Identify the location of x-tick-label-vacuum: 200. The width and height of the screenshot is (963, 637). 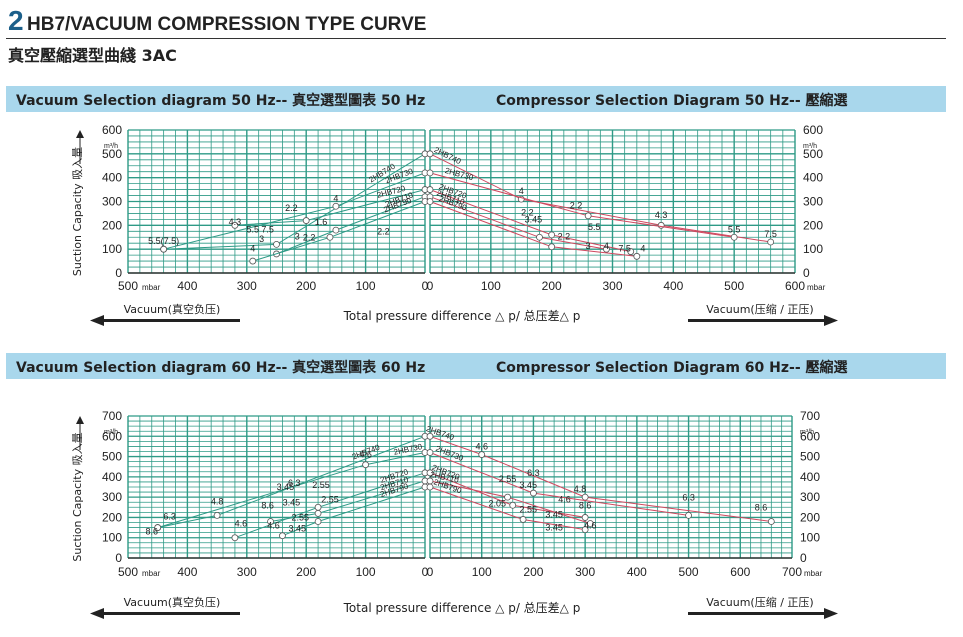
(306, 286).